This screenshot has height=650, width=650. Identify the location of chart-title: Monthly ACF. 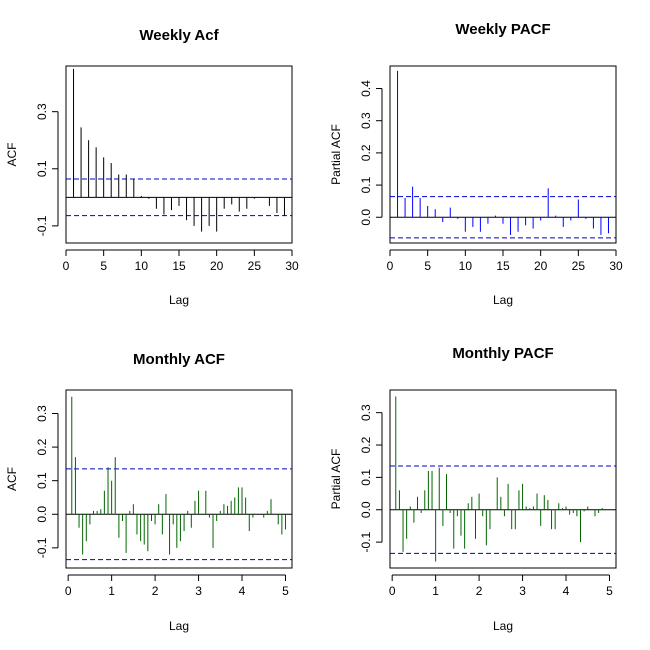
(179, 359).